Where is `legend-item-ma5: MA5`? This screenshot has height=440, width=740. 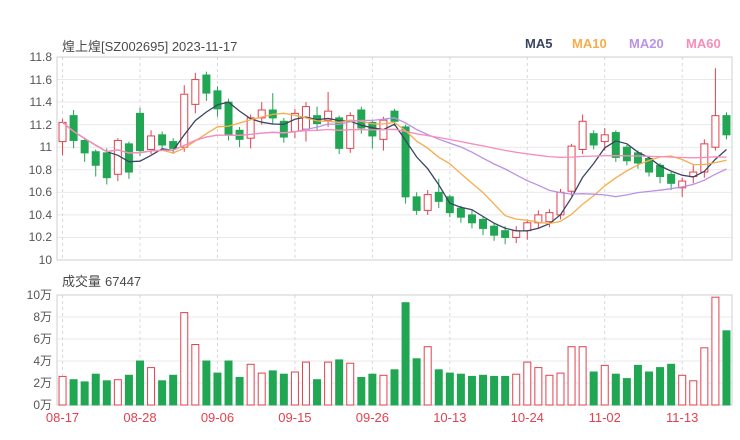 legend-item-ma5: MA5 is located at coordinates (539, 43).